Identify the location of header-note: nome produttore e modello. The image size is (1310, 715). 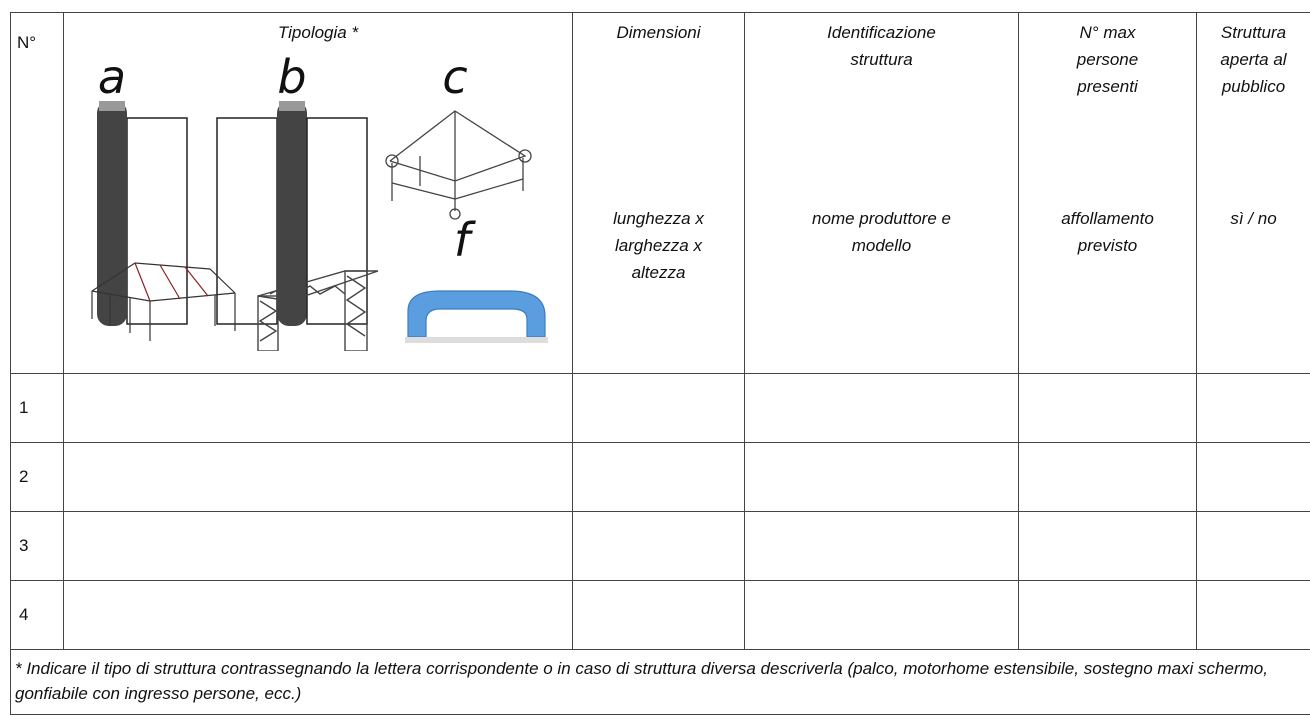
(882, 232).